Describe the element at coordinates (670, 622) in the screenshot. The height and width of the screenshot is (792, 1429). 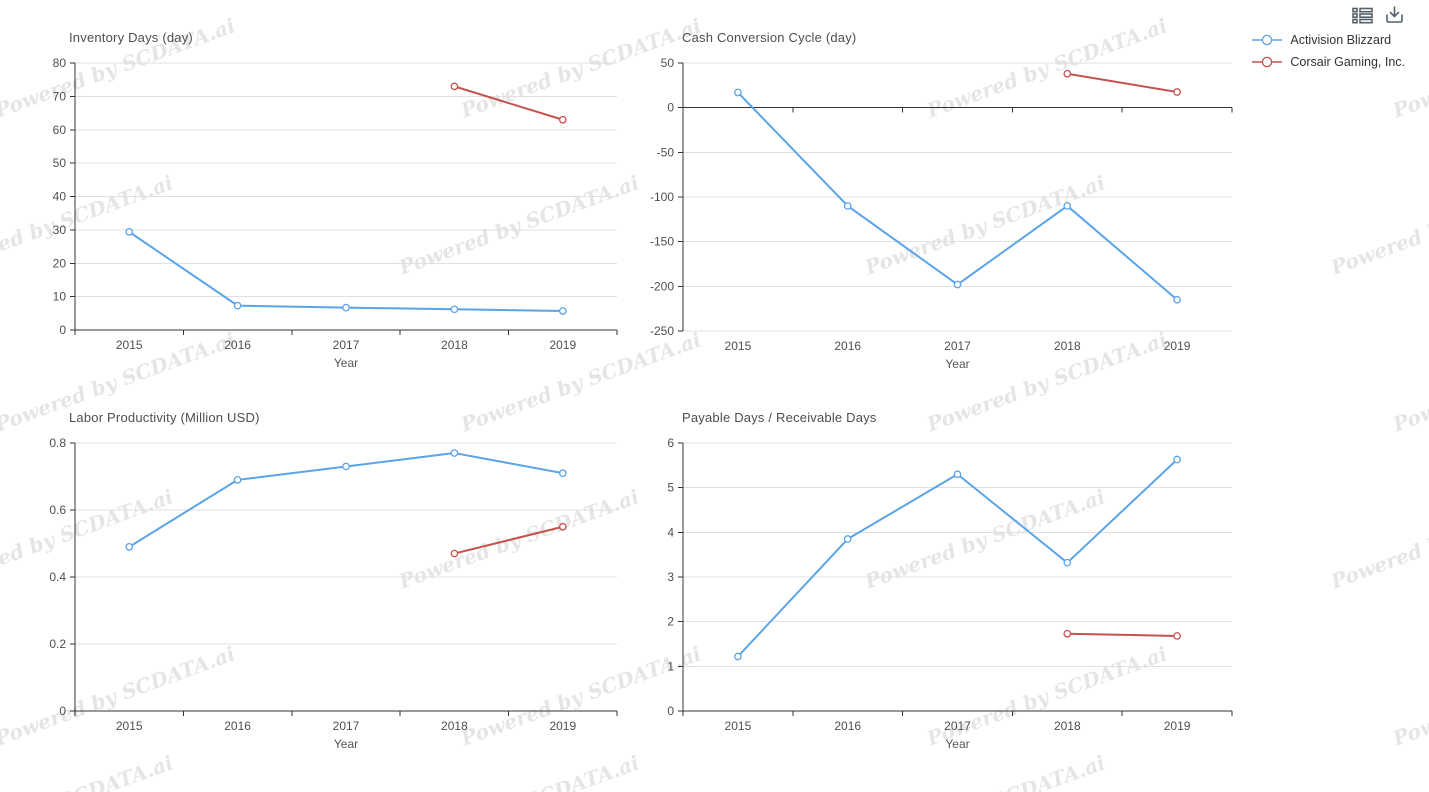
I see `y-tick-label: 2` at that location.